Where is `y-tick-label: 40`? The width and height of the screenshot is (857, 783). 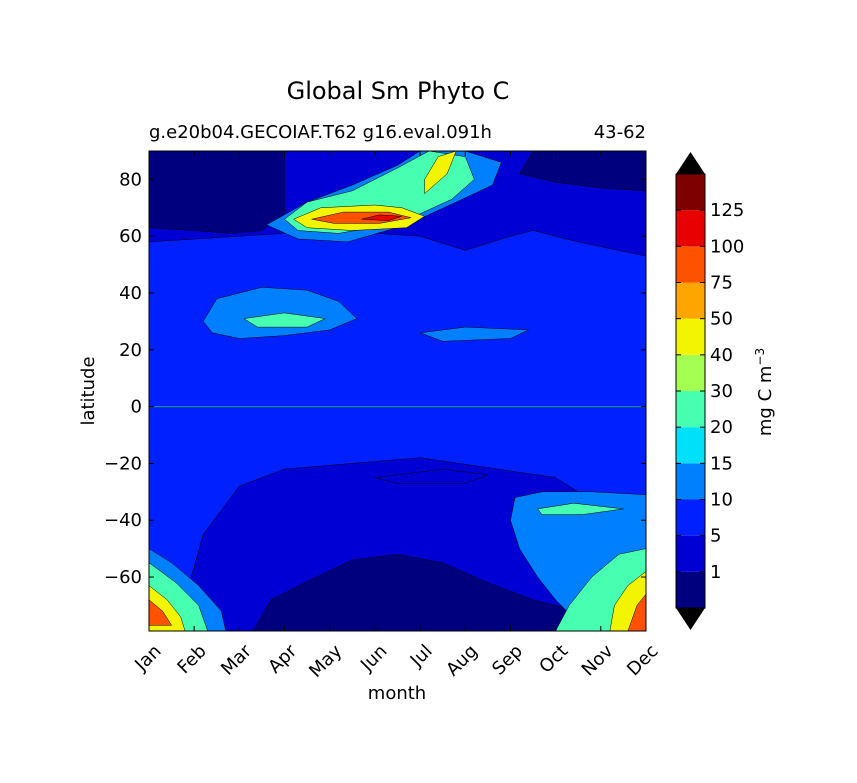 y-tick-label: 40 is located at coordinates (130, 293).